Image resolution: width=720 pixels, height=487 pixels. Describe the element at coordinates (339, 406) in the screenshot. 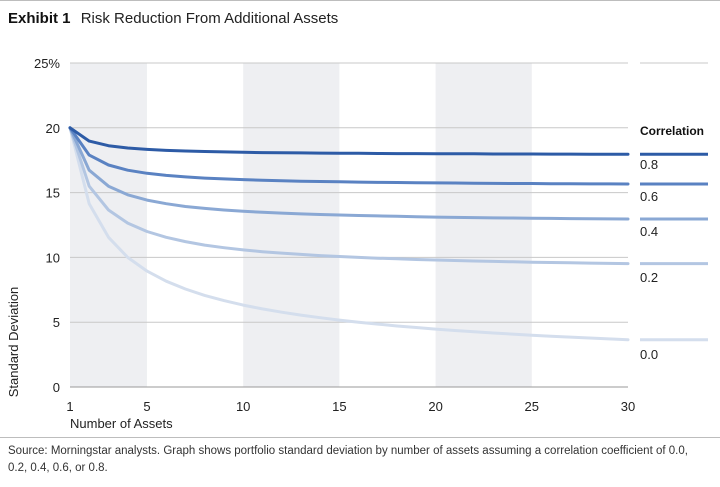

I see `x-tick-label-15: 15` at that location.